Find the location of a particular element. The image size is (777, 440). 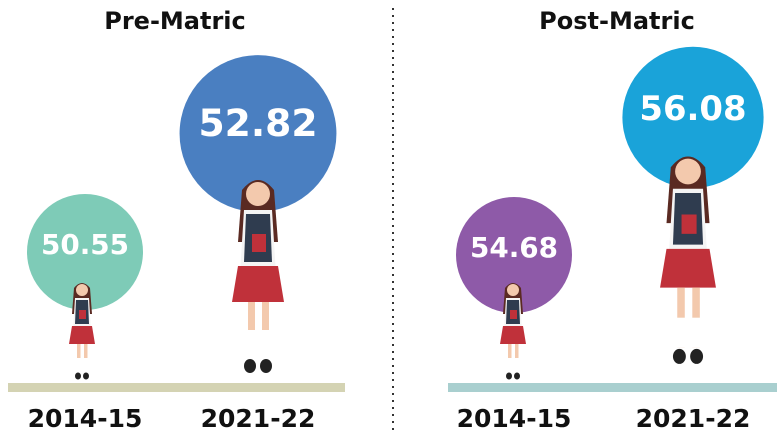

value-label: 50.55 is located at coordinates (85, 244).